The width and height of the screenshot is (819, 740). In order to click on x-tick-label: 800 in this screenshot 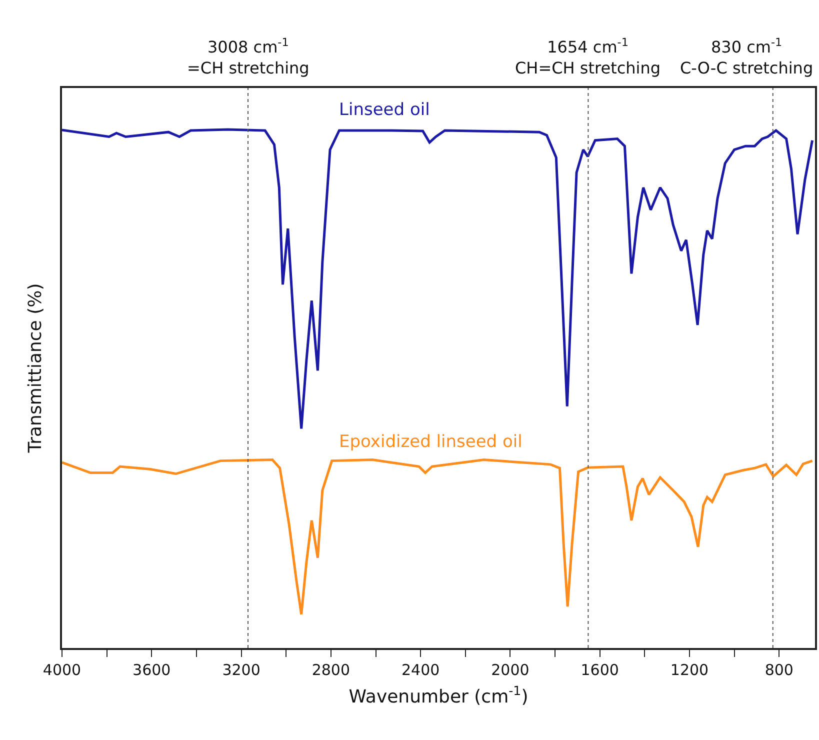, I will do `click(779, 669)`.